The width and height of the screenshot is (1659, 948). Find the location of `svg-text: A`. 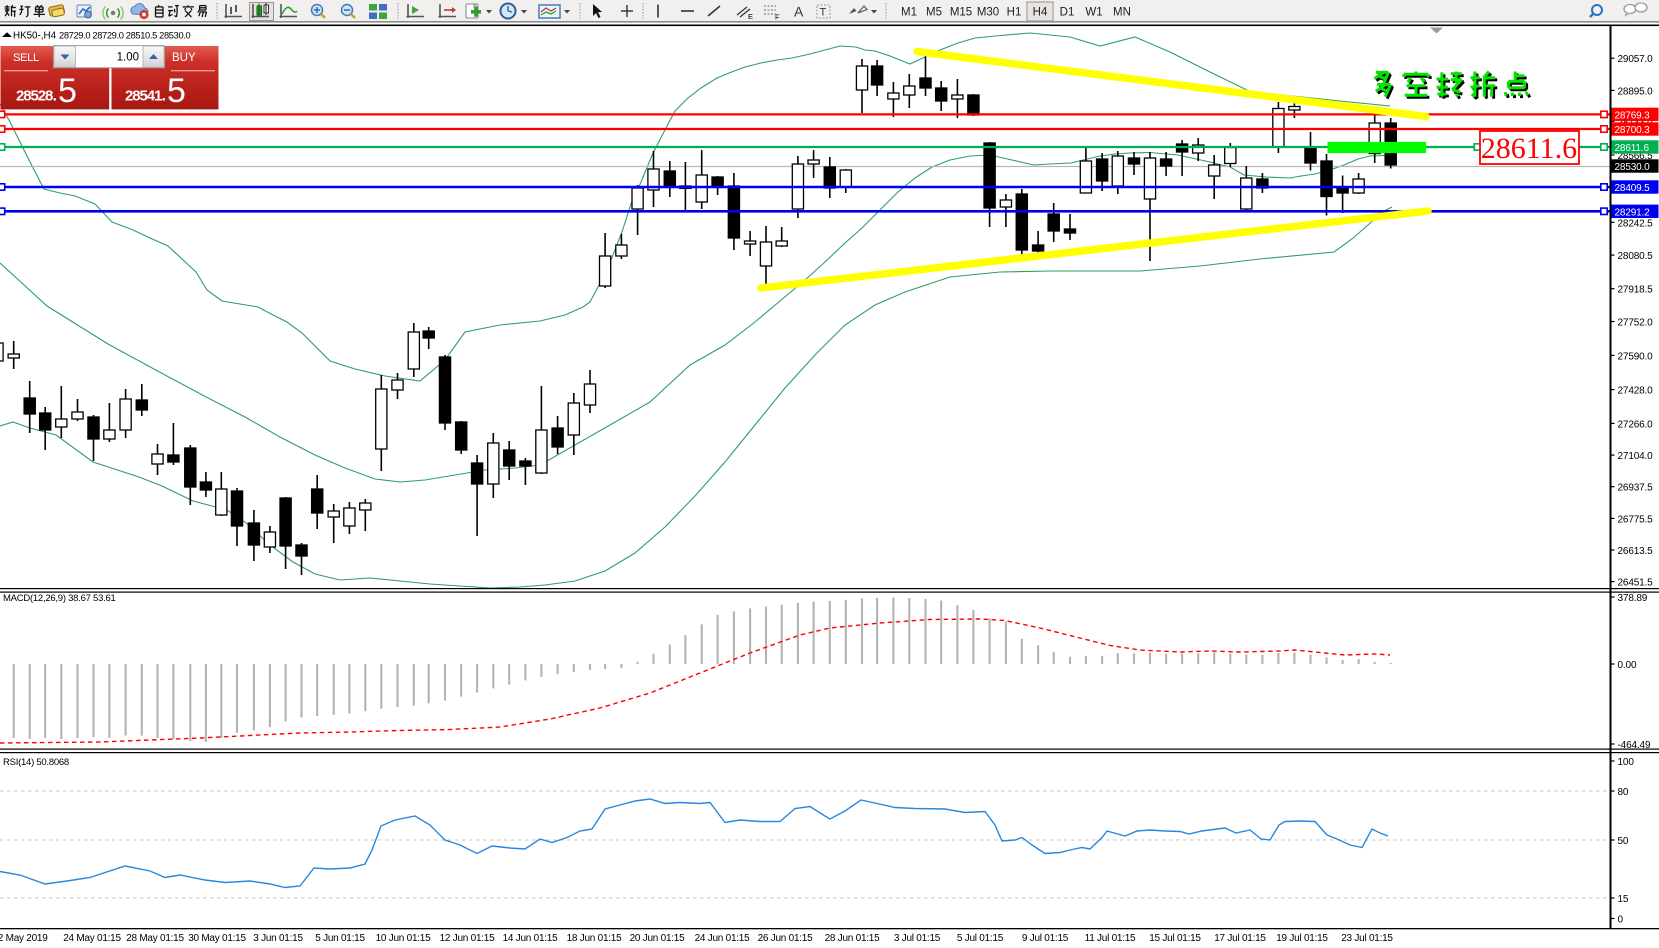

svg-text: A is located at coordinates (799, 12).